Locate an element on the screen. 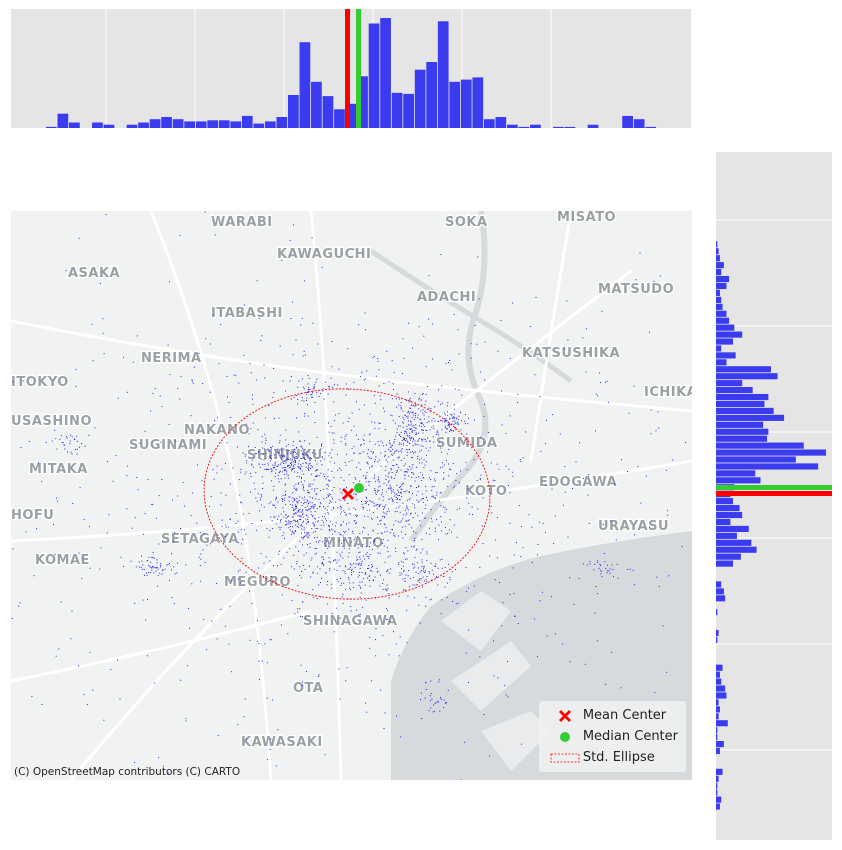 The width and height of the screenshot is (842, 850). place-label: KATSUSHIKA is located at coordinates (571, 353).